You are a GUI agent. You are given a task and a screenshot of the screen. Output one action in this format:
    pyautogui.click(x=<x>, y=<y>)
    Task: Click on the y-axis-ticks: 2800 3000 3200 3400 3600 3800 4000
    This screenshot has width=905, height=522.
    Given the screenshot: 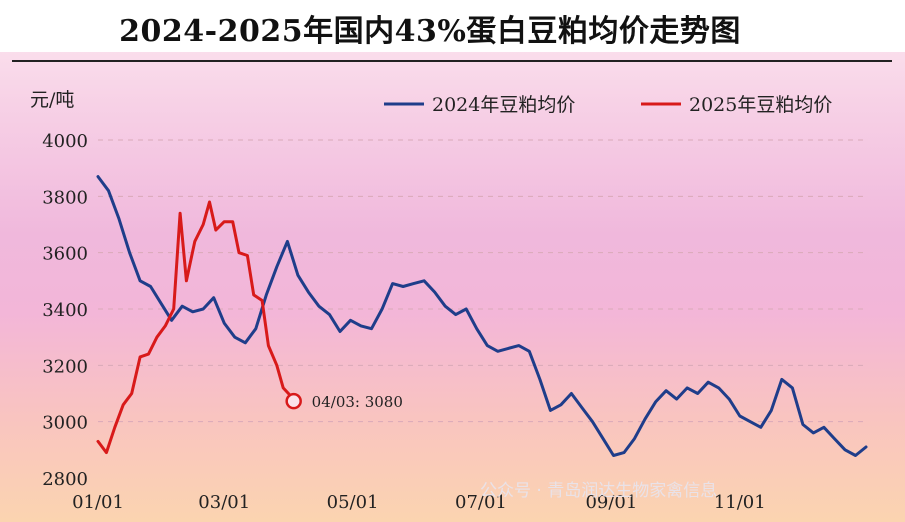 What is the action you would take?
    pyautogui.click(x=65, y=310)
    